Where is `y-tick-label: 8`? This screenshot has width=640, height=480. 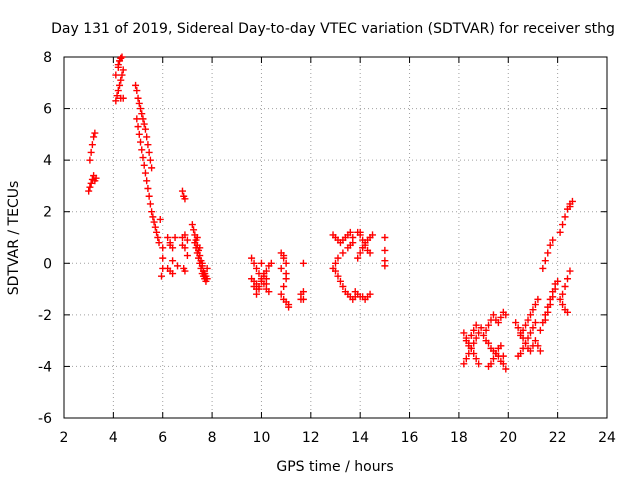
y-tick-label: 8 is located at coordinates (47, 58).